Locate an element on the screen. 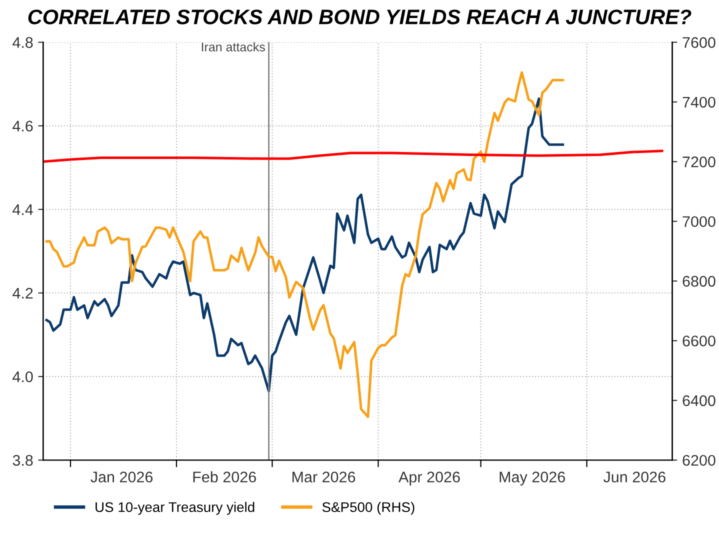 The height and width of the screenshot is (535, 719). y2-tick-label: 6600 is located at coordinates (699, 341).